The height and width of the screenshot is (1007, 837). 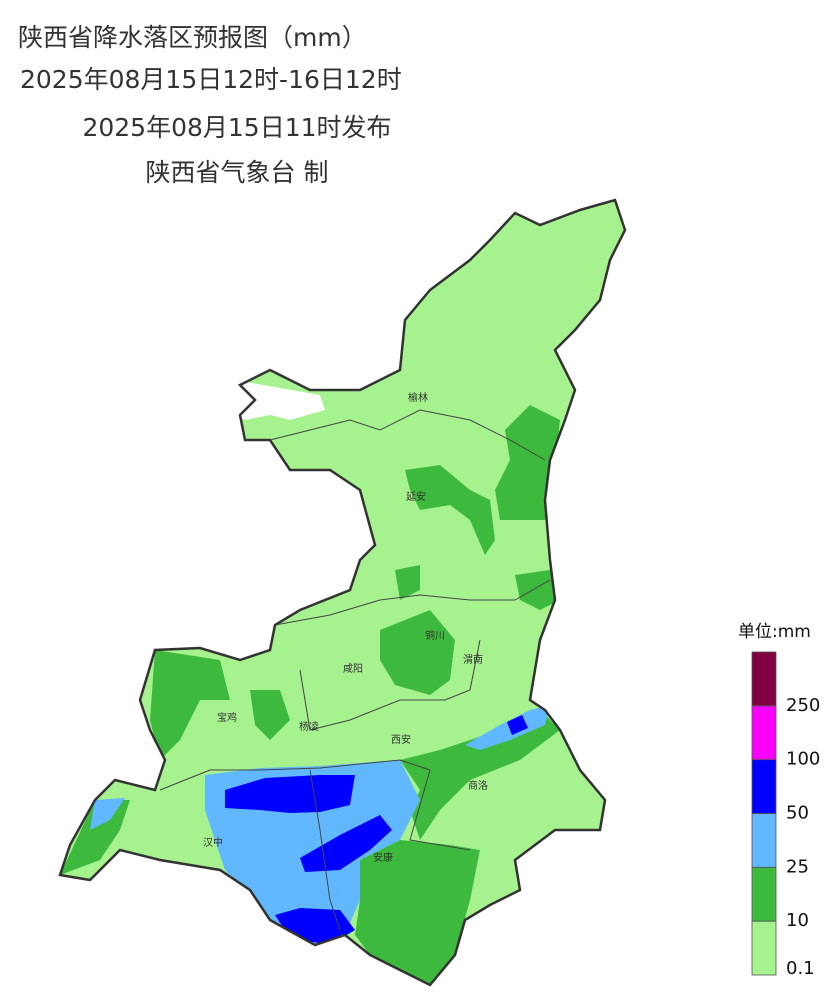 I want to click on city-label: 榆林, so click(x=418, y=397).